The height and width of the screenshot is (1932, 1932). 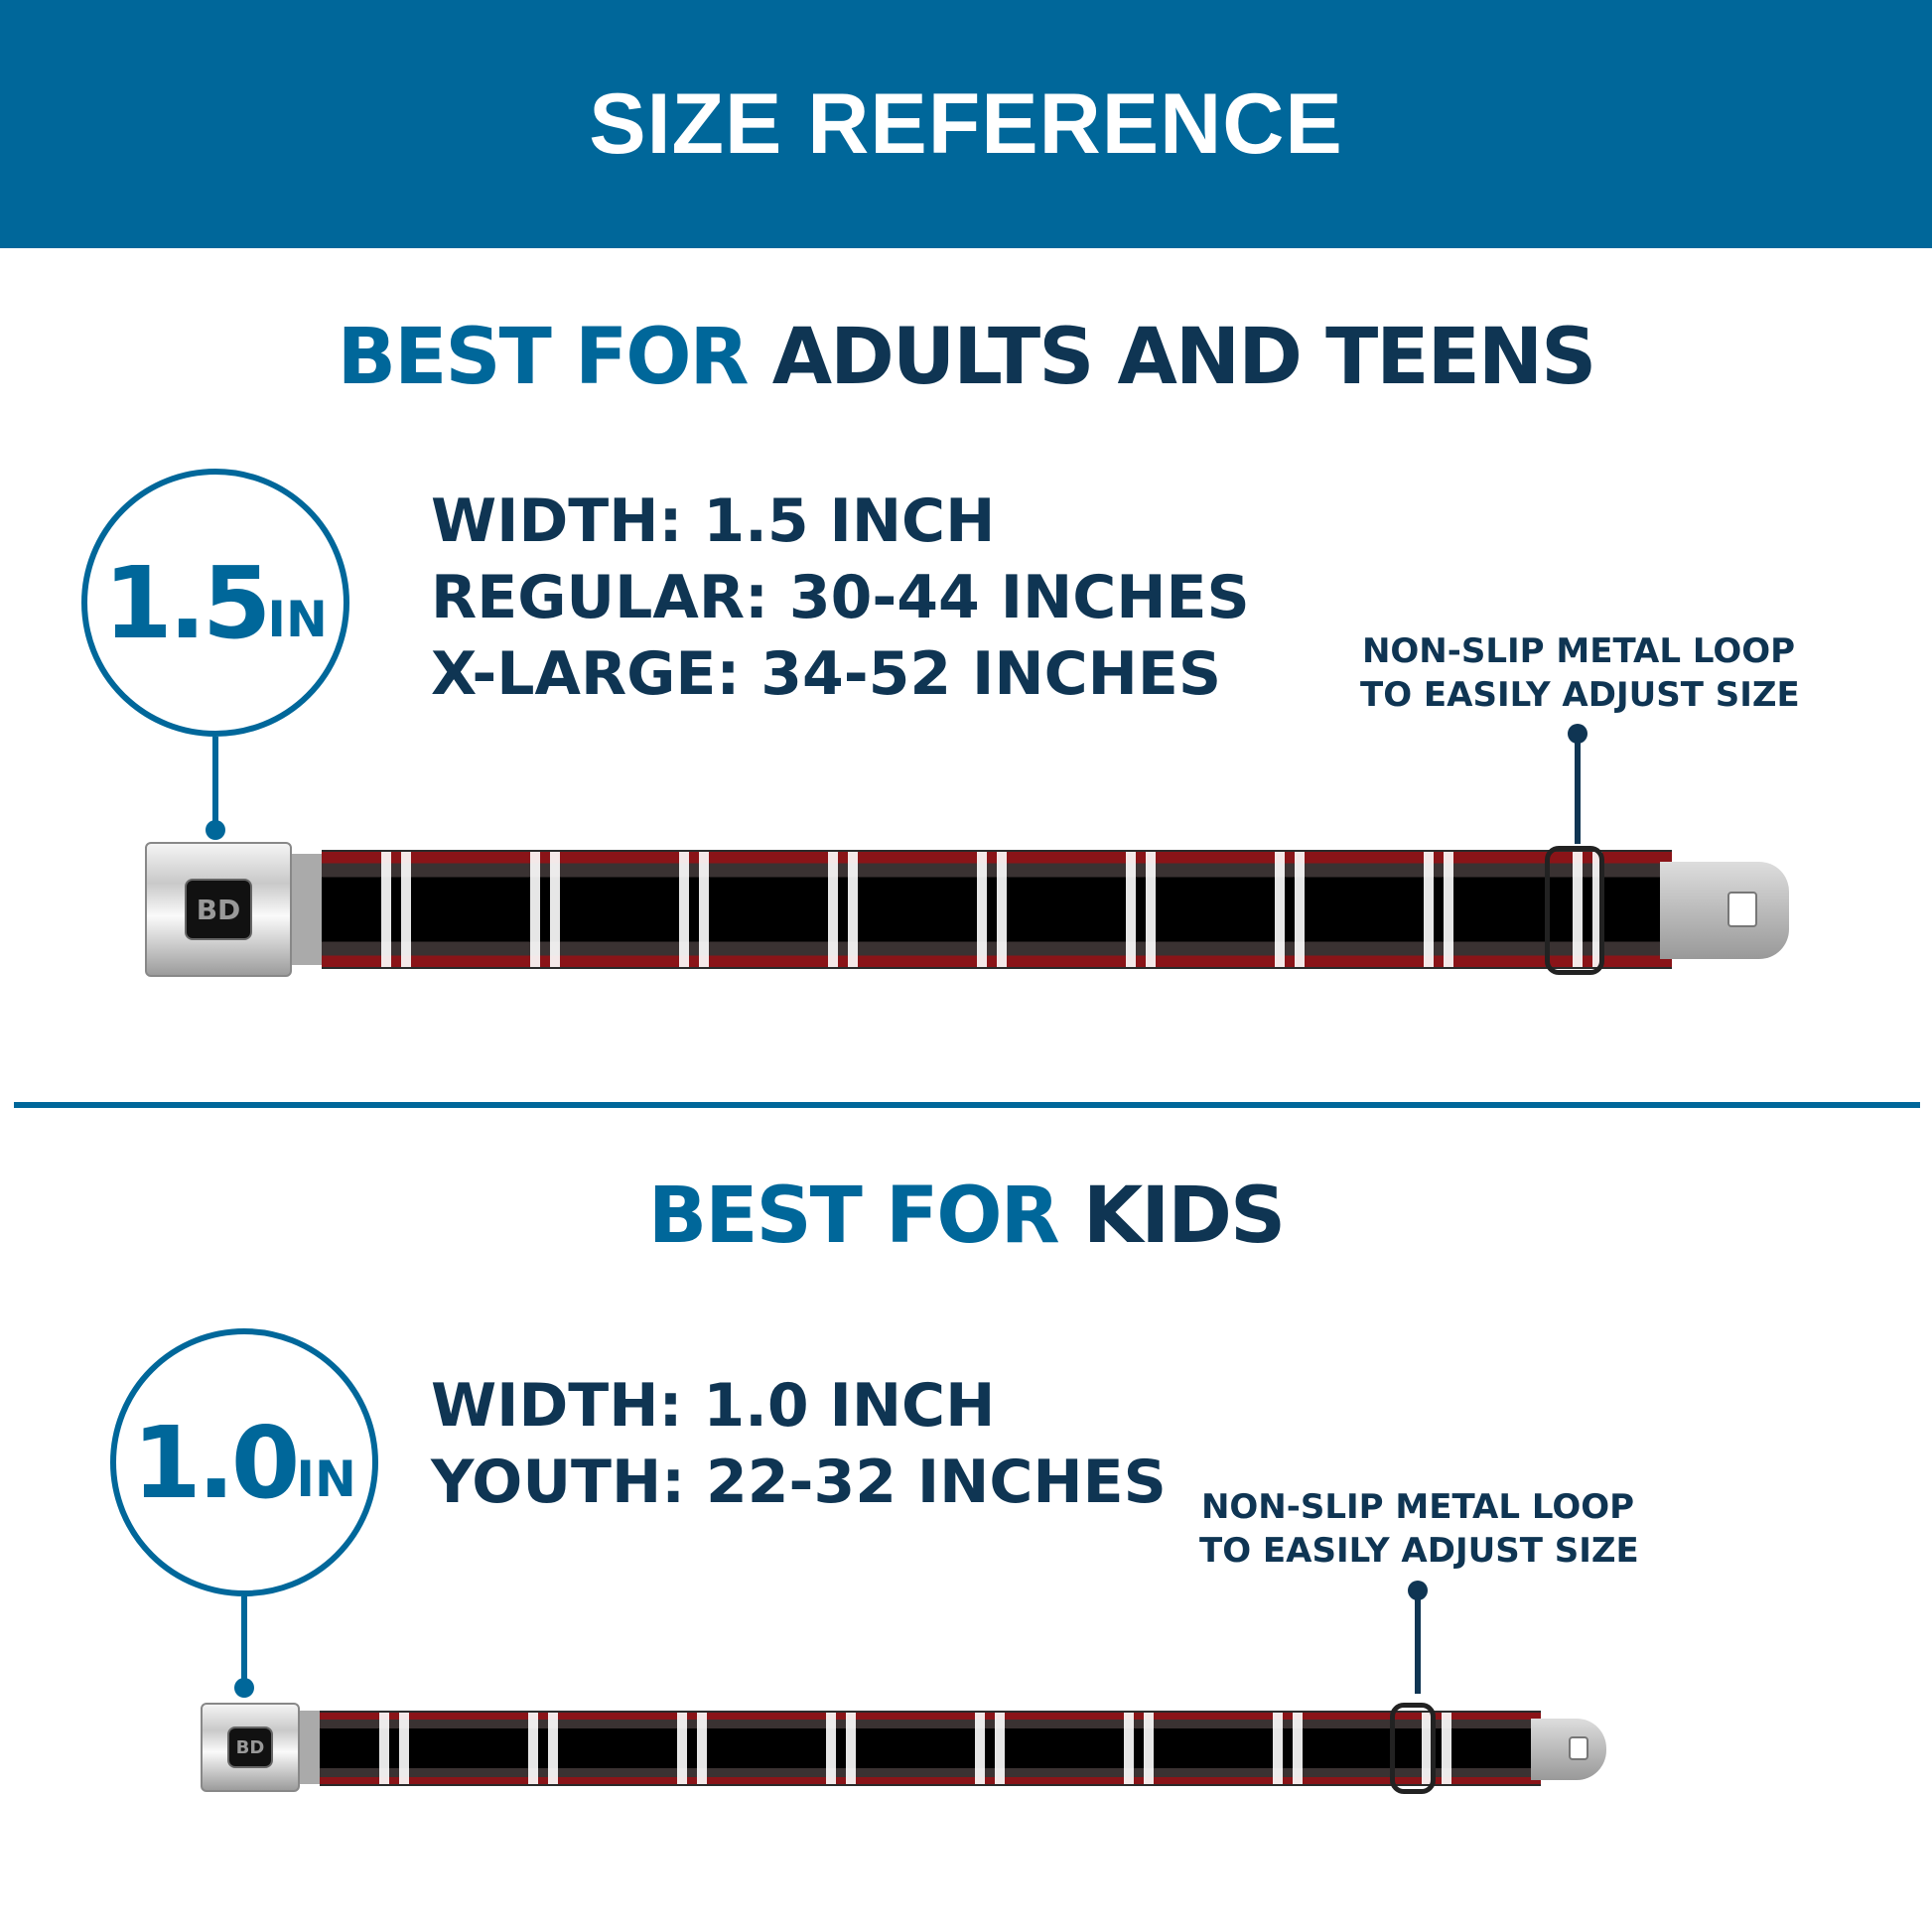 I want to click on kids-specs: WIDTH: 1.0 INCH YOUTH: 22-32 INCHES, so click(x=799, y=1445).